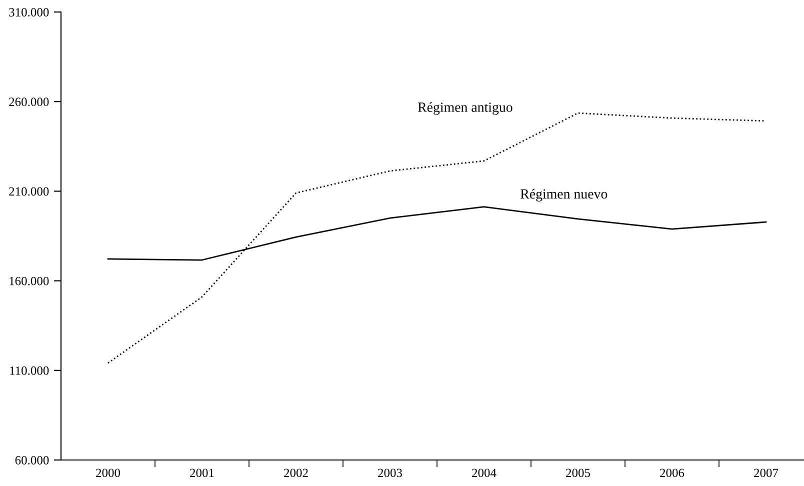 The height and width of the screenshot is (486, 804). Describe the element at coordinates (578, 473) in the screenshot. I see `x-tick-label: 2005` at that location.